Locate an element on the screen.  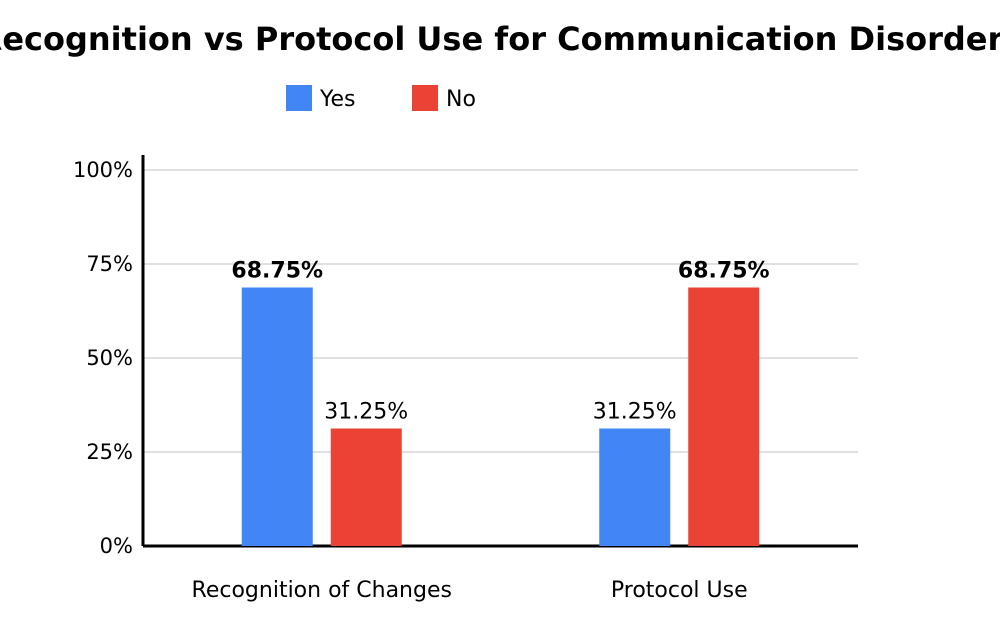
data-label-yes-0: 68.75% is located at coordinates (277, 271).